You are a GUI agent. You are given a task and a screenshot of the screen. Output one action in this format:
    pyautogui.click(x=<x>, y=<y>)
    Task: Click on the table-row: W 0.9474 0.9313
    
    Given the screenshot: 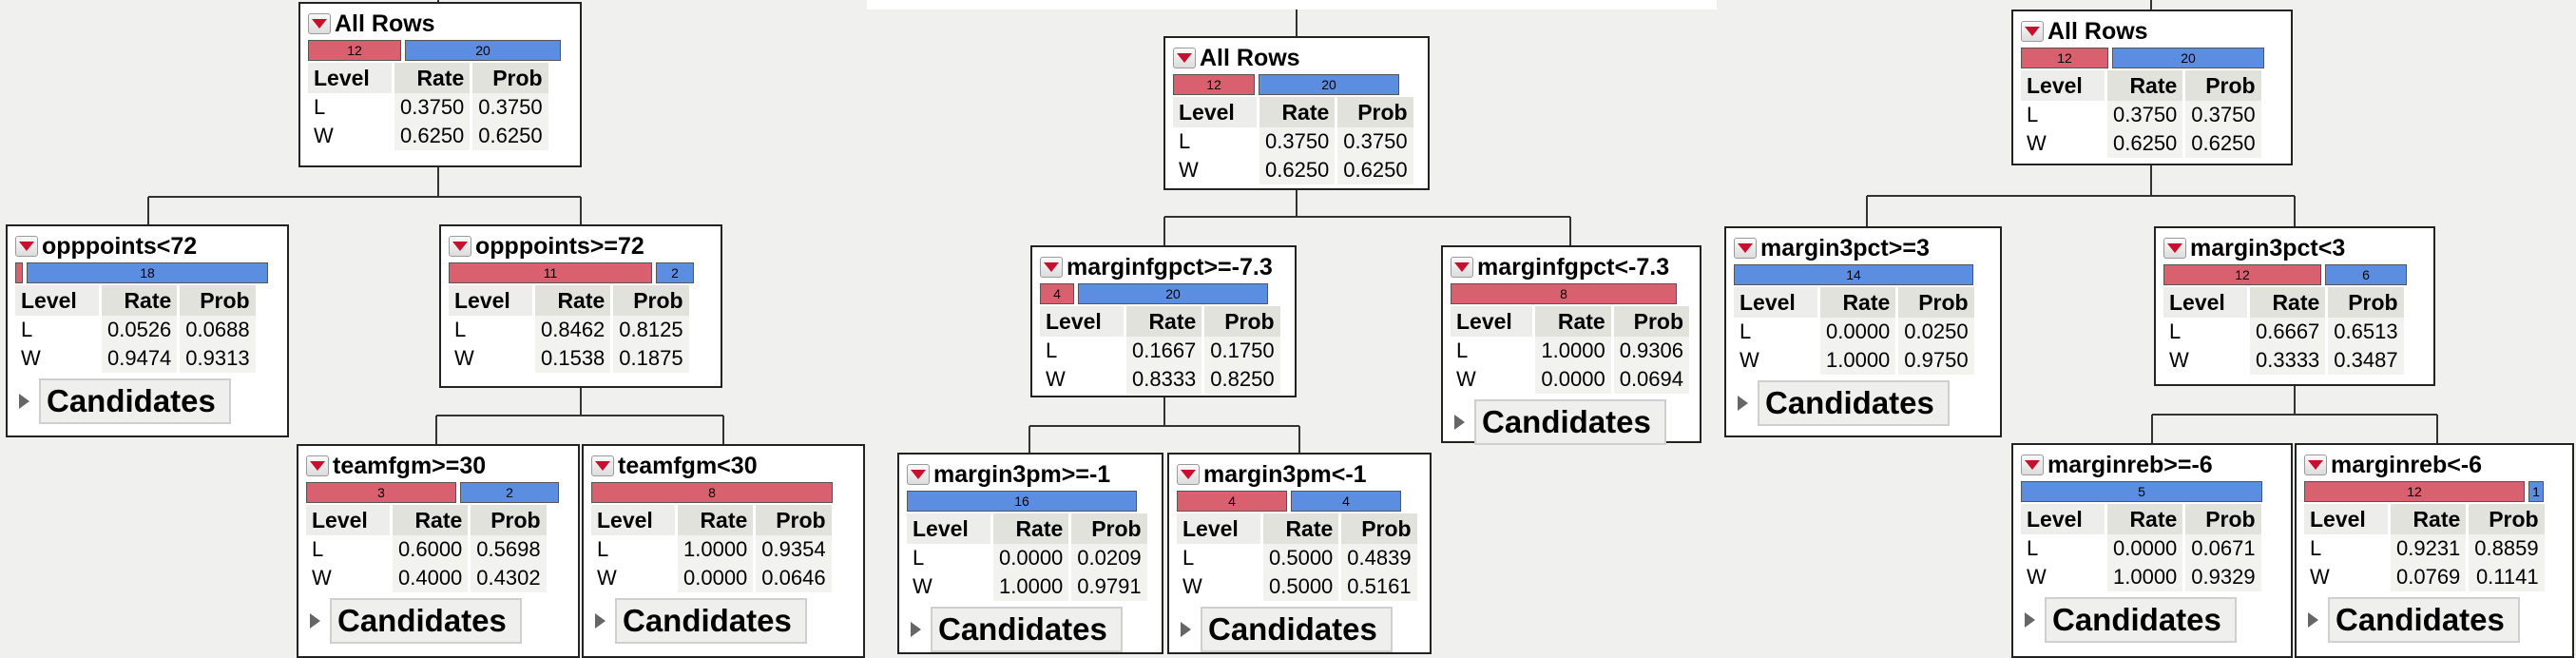 What is the action you would take?
    pyautogui.click(x=135, y=358)
    